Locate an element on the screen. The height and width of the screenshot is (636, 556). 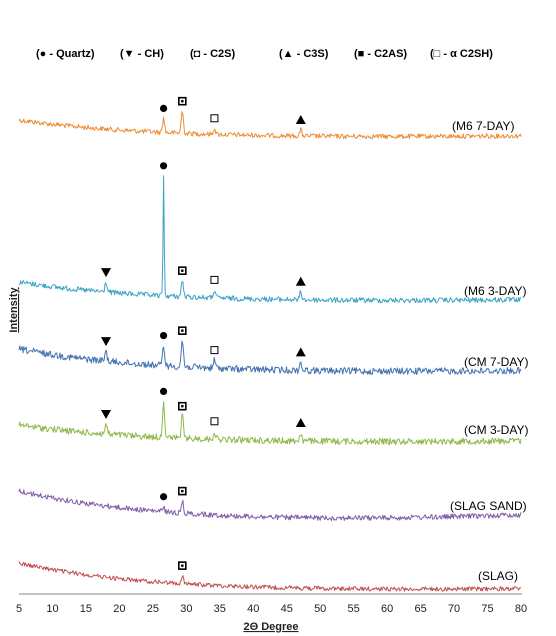
x-tick-label: 10 is located at coordinates (52, 609).